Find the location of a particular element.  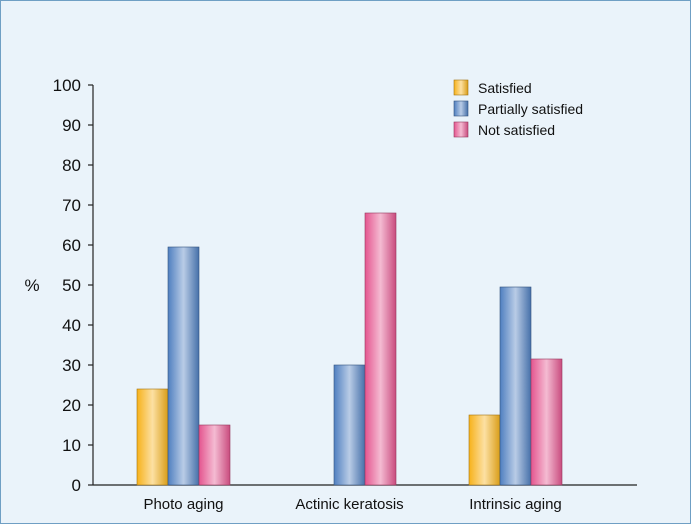

bar-actinic-keratosis-partially-satisfied is located at coordinates (349, 425).